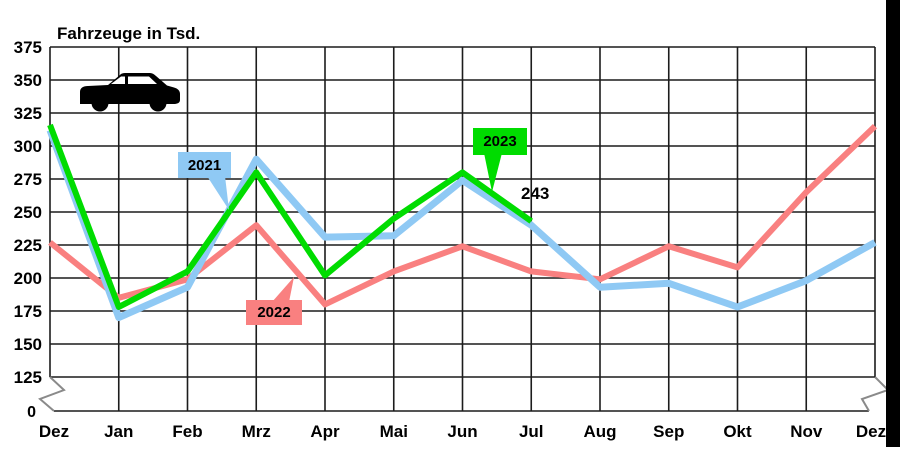 This screenshot has height=463, width=900. I want to click on legend-callout-2023: 2023, so click(500, 141).